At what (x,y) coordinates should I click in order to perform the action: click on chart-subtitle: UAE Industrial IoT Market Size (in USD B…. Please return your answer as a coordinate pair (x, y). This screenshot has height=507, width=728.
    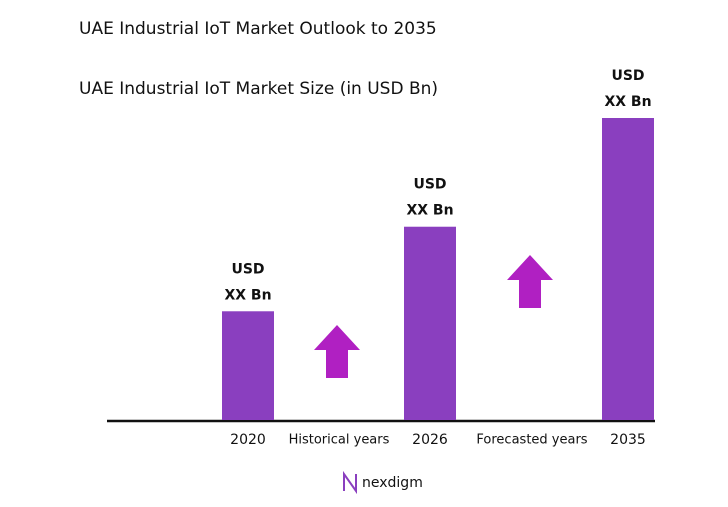
    Looking at the image, I should click on (258, 89).